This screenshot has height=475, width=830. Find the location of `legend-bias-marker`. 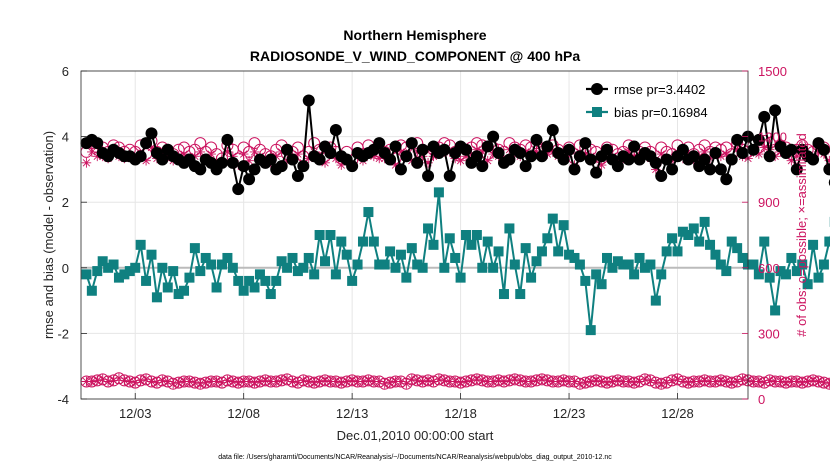

legend-bias-marker is located at coordinates (597, 112).